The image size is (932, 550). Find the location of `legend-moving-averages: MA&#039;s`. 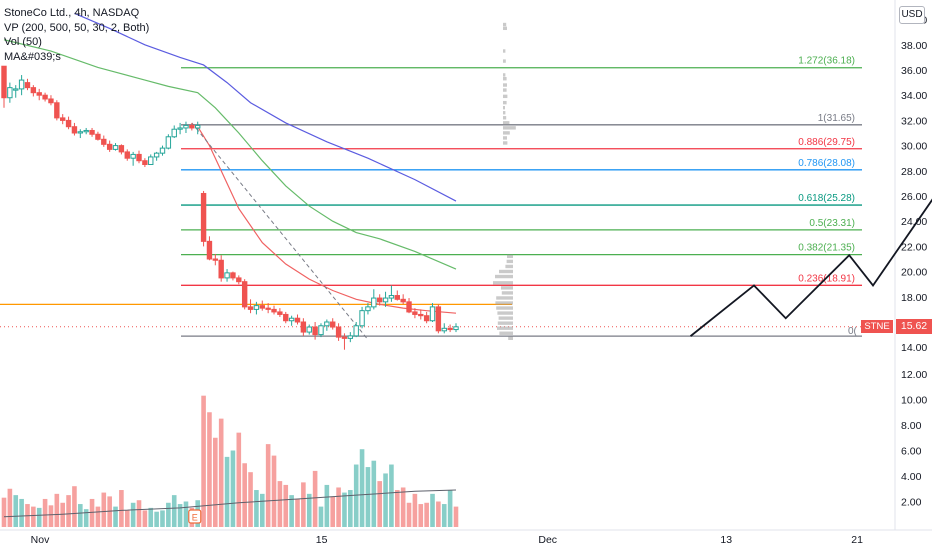

legend-moving-averages: MA&#039;s is located at coordinates (32, 56).